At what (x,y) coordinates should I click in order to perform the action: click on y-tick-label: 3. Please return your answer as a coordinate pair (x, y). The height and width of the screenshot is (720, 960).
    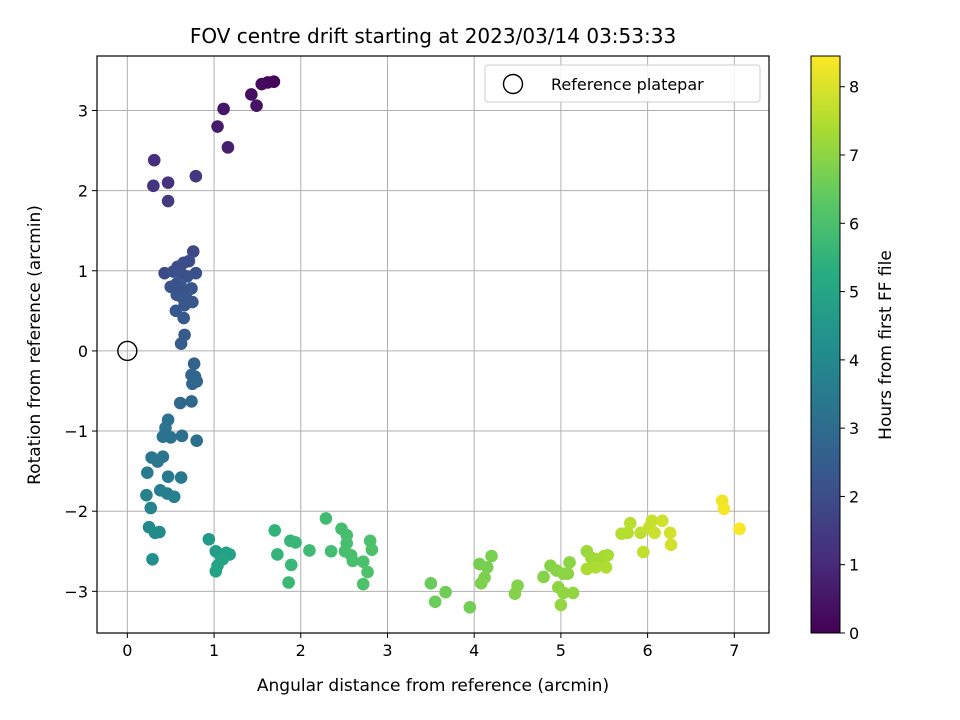
    Looking at the image, I should click on (83, 110).